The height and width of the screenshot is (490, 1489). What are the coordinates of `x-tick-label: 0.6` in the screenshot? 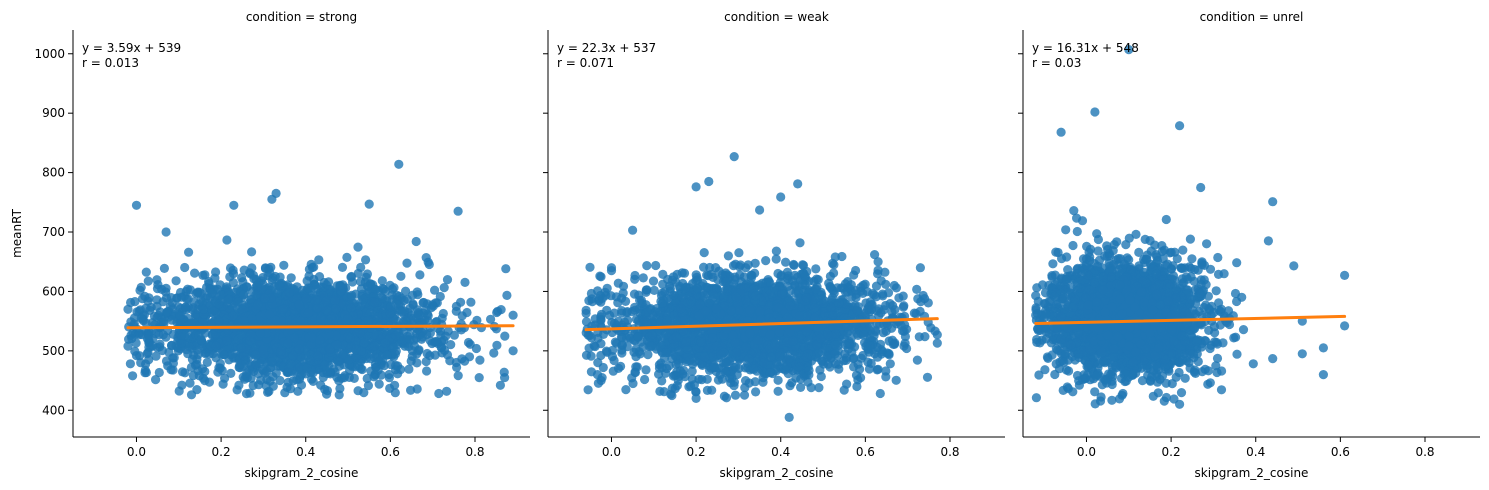 It's located at (390, 452).